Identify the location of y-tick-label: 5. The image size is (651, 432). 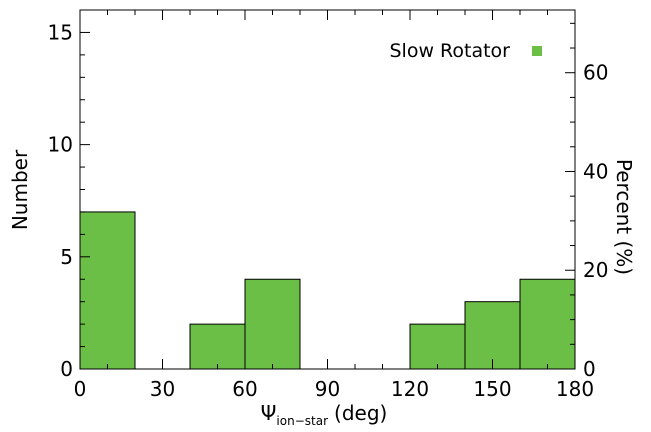
(66, 257).